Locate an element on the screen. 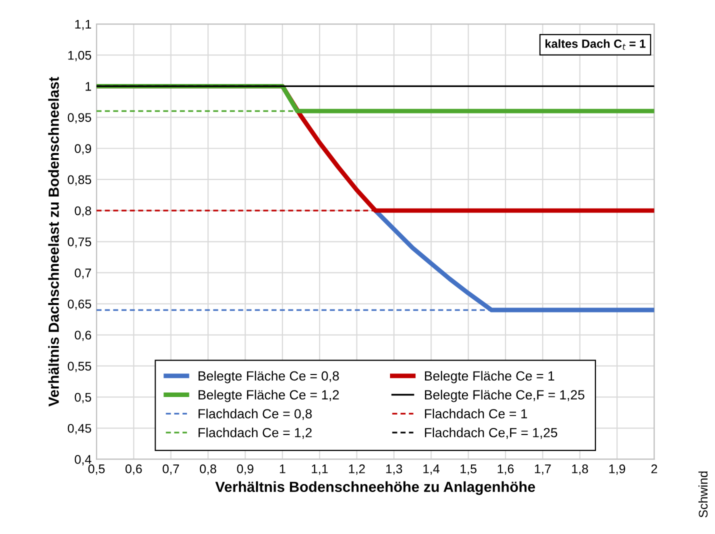  y-tick-label: 0,7 is located at coordinates (83, 273).